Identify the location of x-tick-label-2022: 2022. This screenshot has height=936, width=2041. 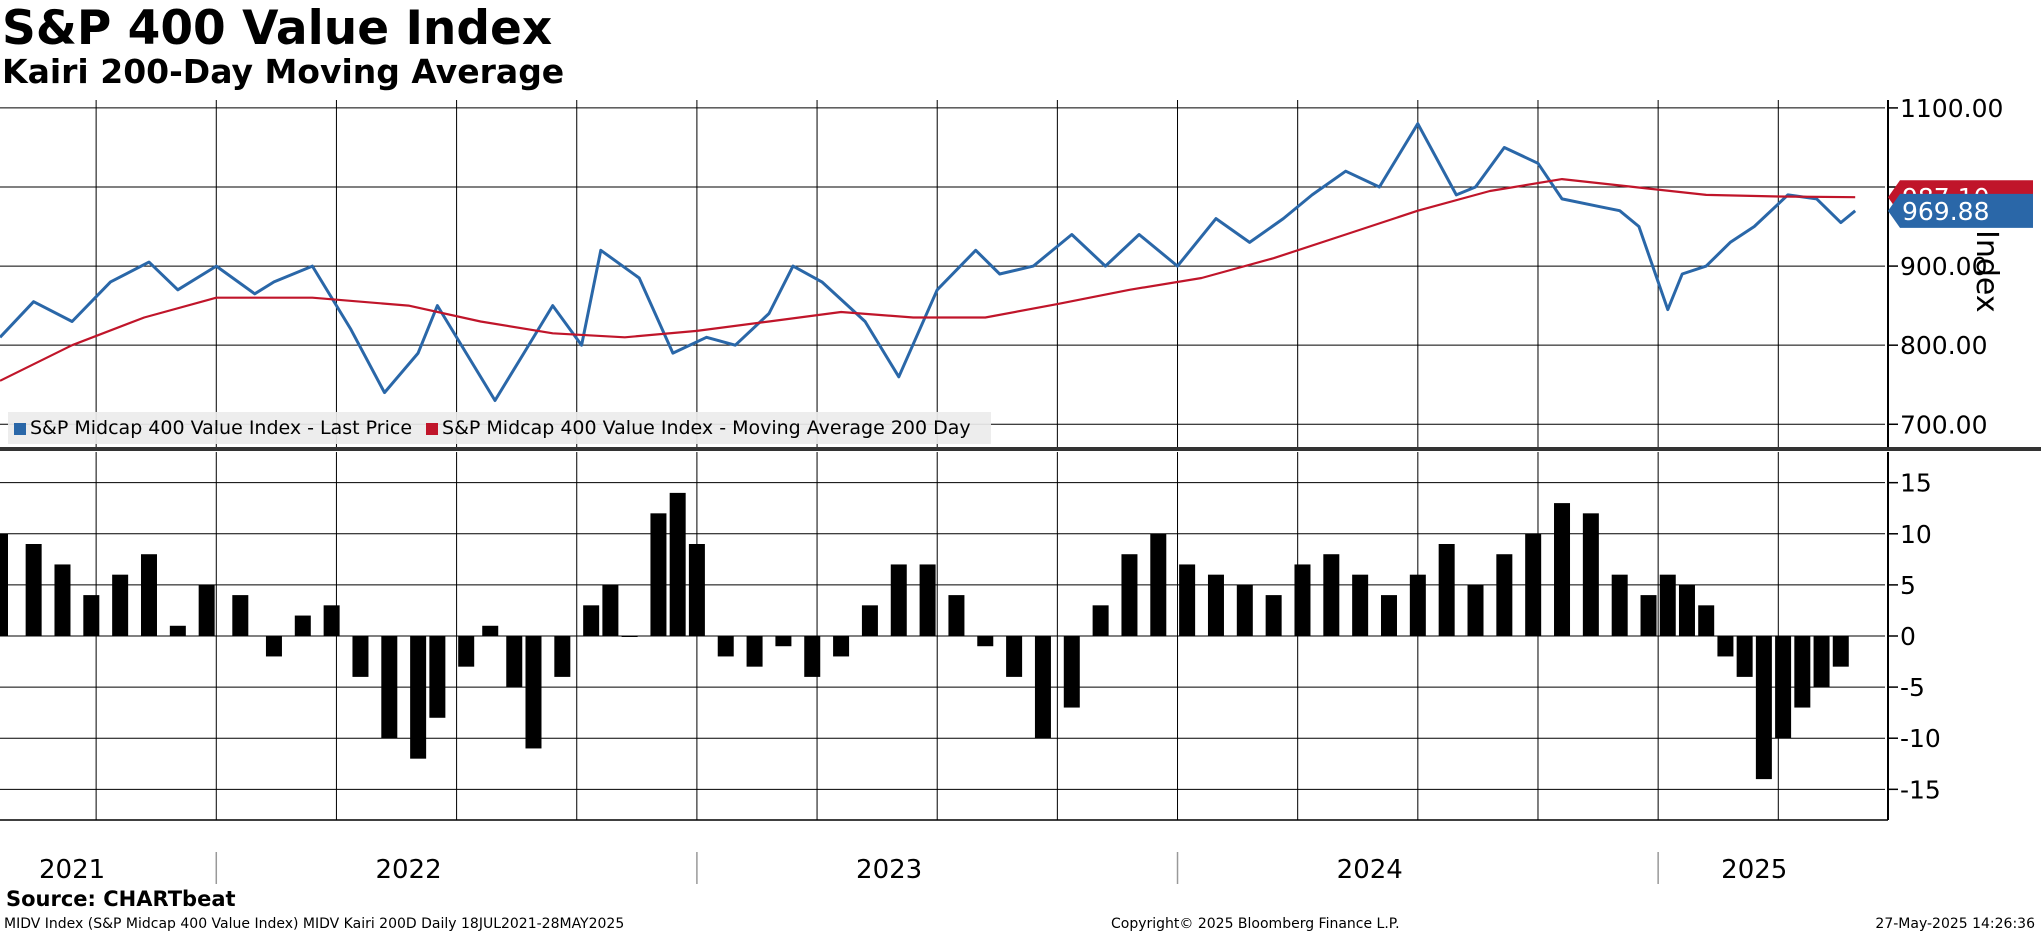
(408, 870).